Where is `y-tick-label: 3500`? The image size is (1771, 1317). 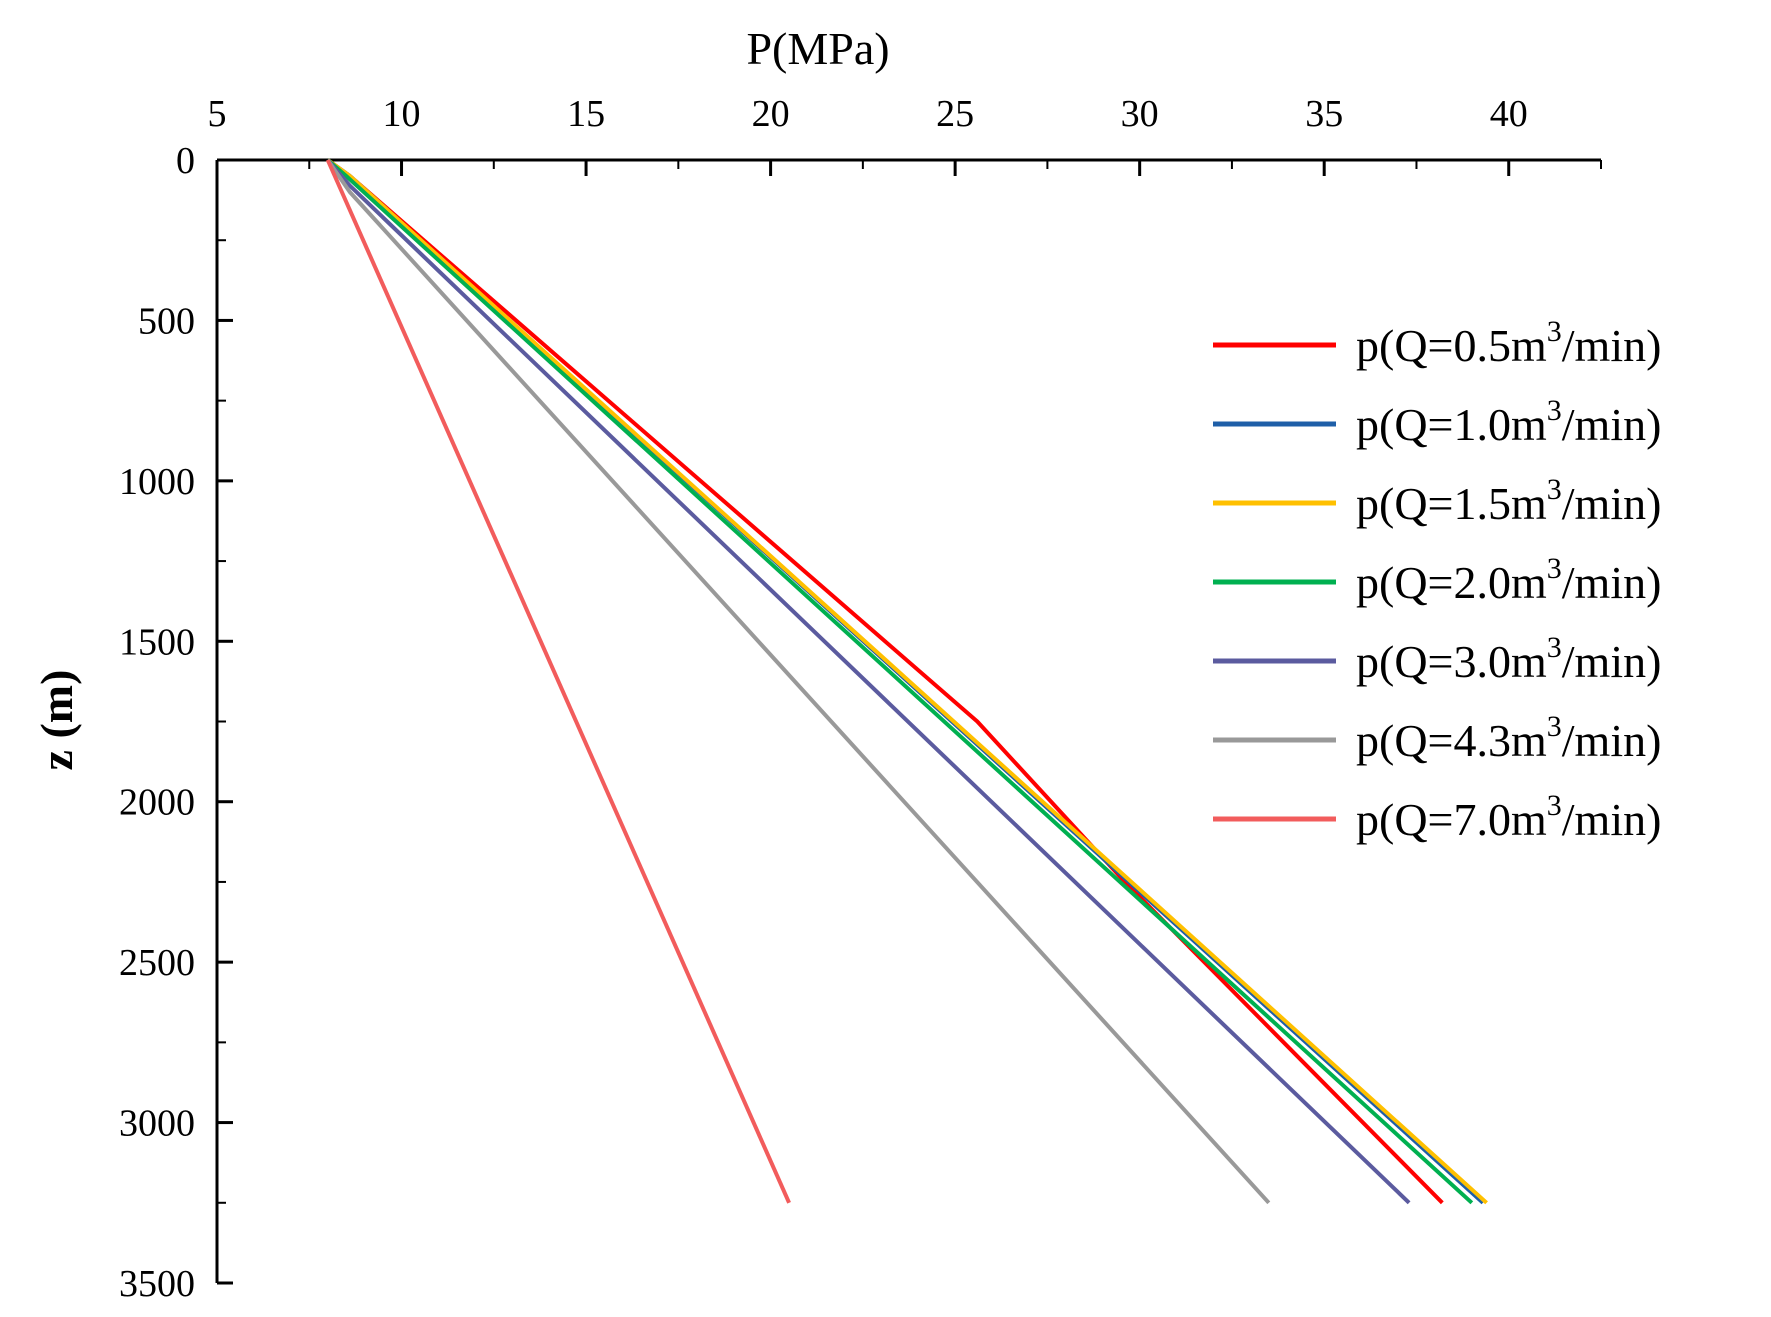
y-tick-label: 3500 is located at coordinates (157, 1284).